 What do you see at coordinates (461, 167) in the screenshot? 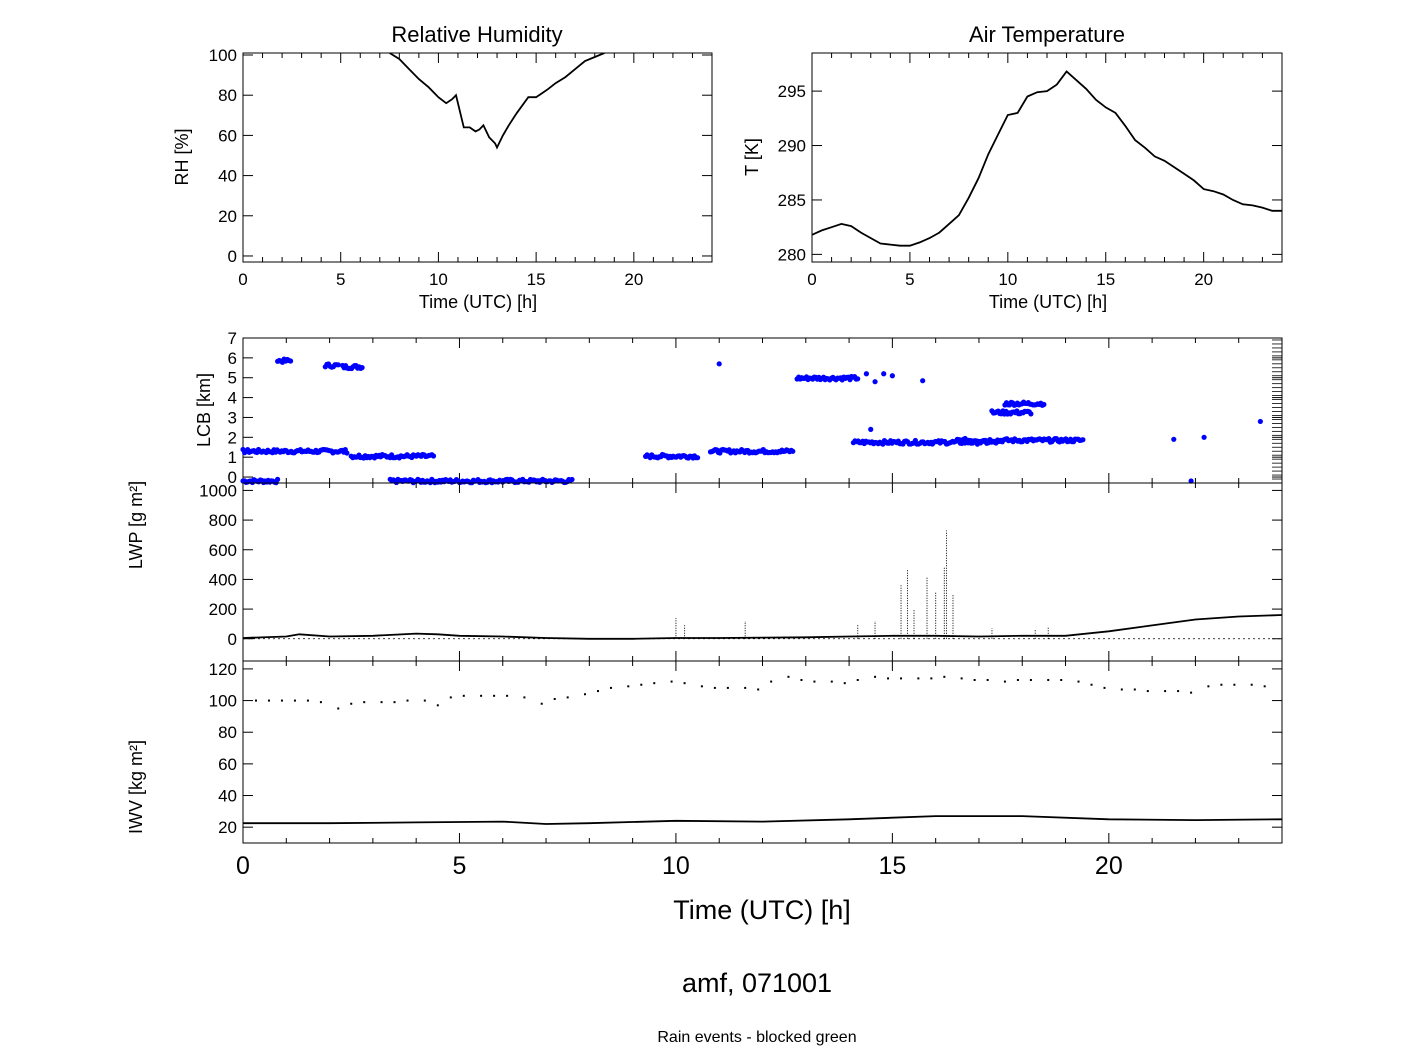
I see `rh-plot-area: 0 20 40 60 80 100 0 5 10 15 20` at bounding box center [461, 167].